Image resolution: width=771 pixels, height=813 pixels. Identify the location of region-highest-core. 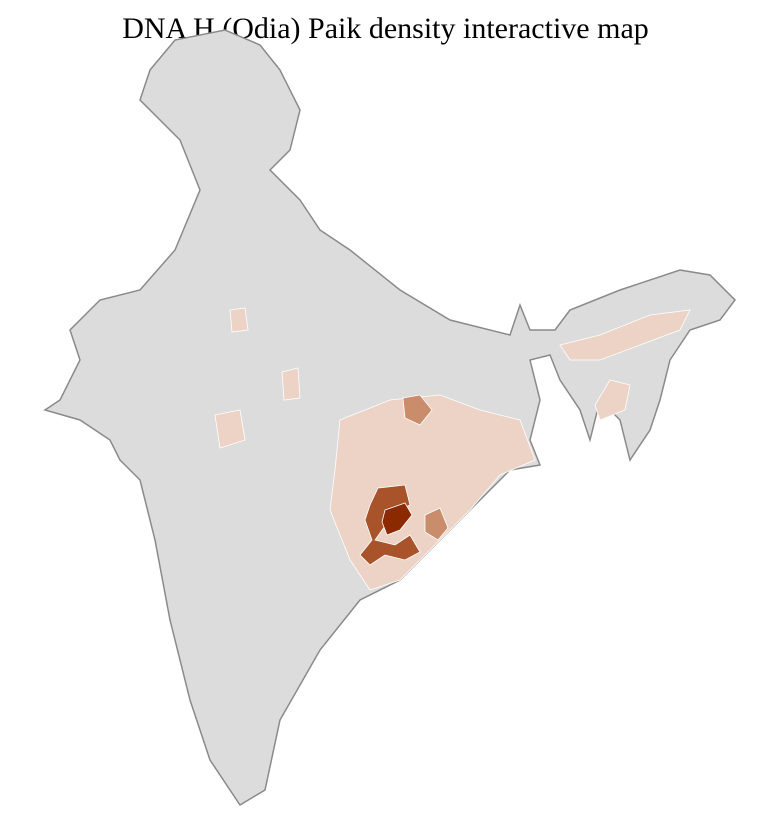
(397, 519).